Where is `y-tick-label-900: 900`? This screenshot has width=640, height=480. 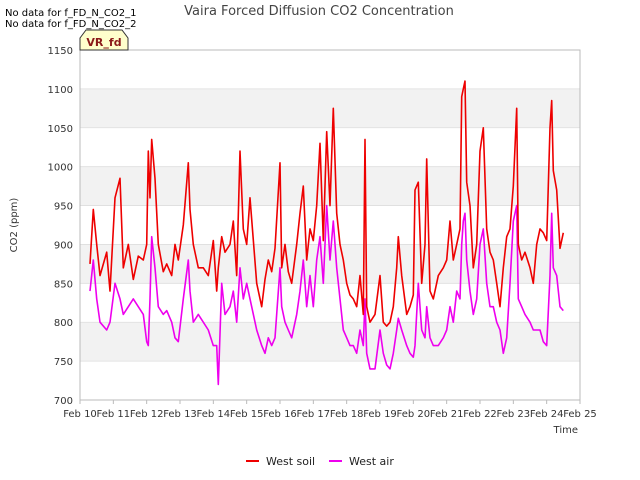 y-tick-label-900: 900 is located at coordinates (63, 245).